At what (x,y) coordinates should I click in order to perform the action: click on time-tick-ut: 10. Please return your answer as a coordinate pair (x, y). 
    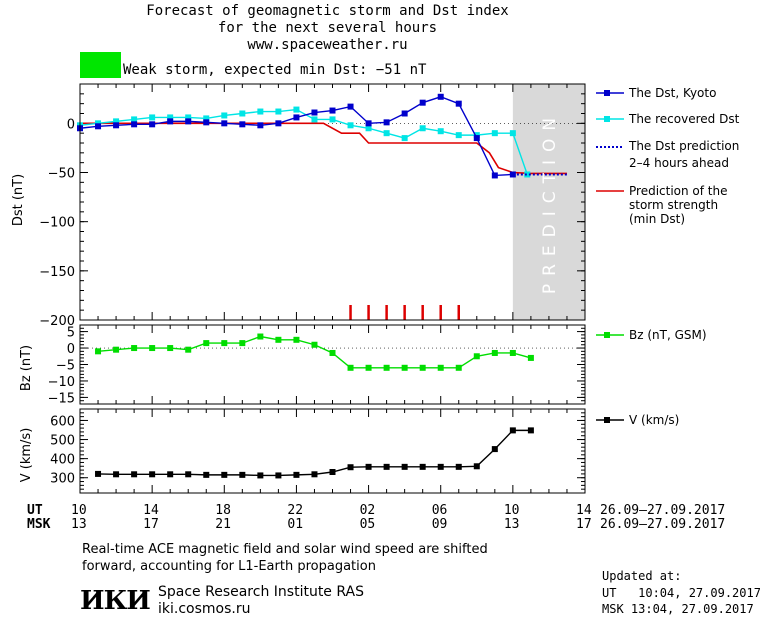
    Looking at the image, I should click on (511, 510).